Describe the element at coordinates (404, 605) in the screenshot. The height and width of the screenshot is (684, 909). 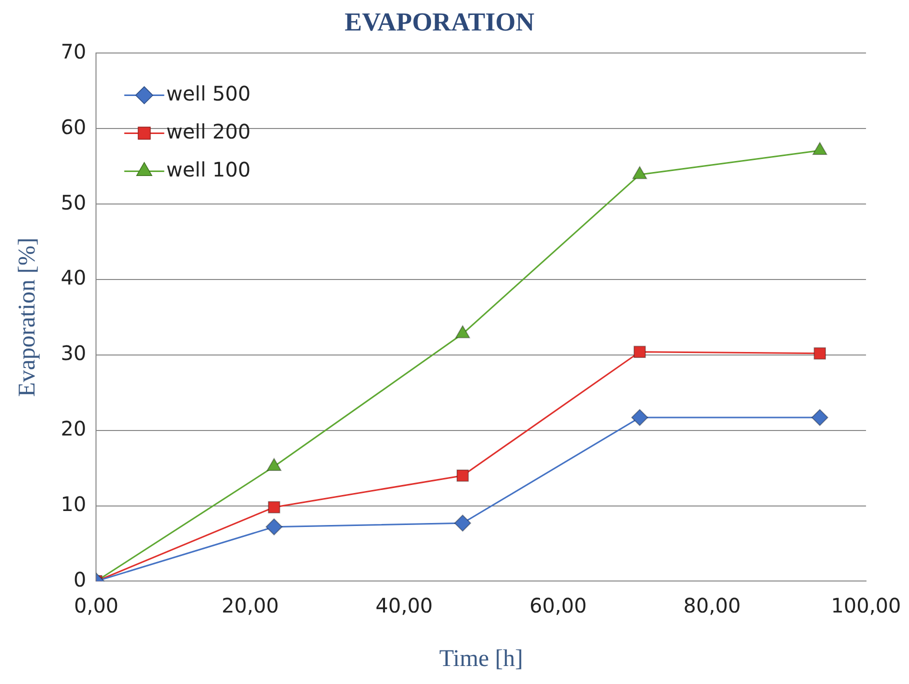
I see `x-tick-label: 40,00` at that location.